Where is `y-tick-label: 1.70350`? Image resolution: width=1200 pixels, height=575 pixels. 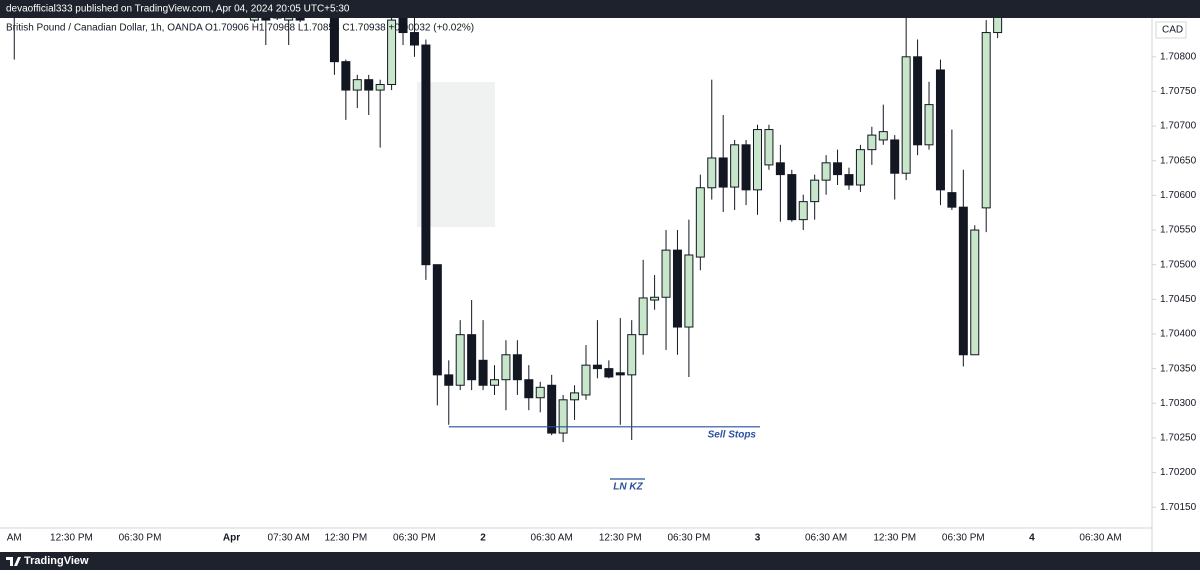
y-tick-label: 1.70350 is located at coordinates (1178, 368).